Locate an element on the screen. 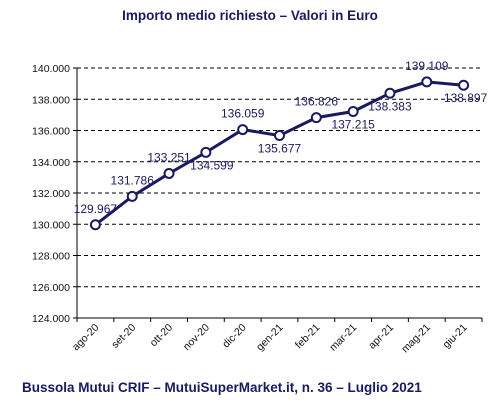 This screenshot has width=500, height=407. x-tick-label: mar-21 is located at coordinates (343, 338).